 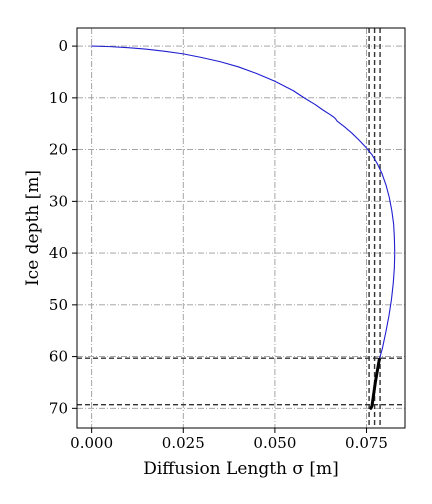 What do you see at coordinates (91, 443) in the screenshot?
I see `x-tick-label: 0.000` at bounding box center [91, 443].